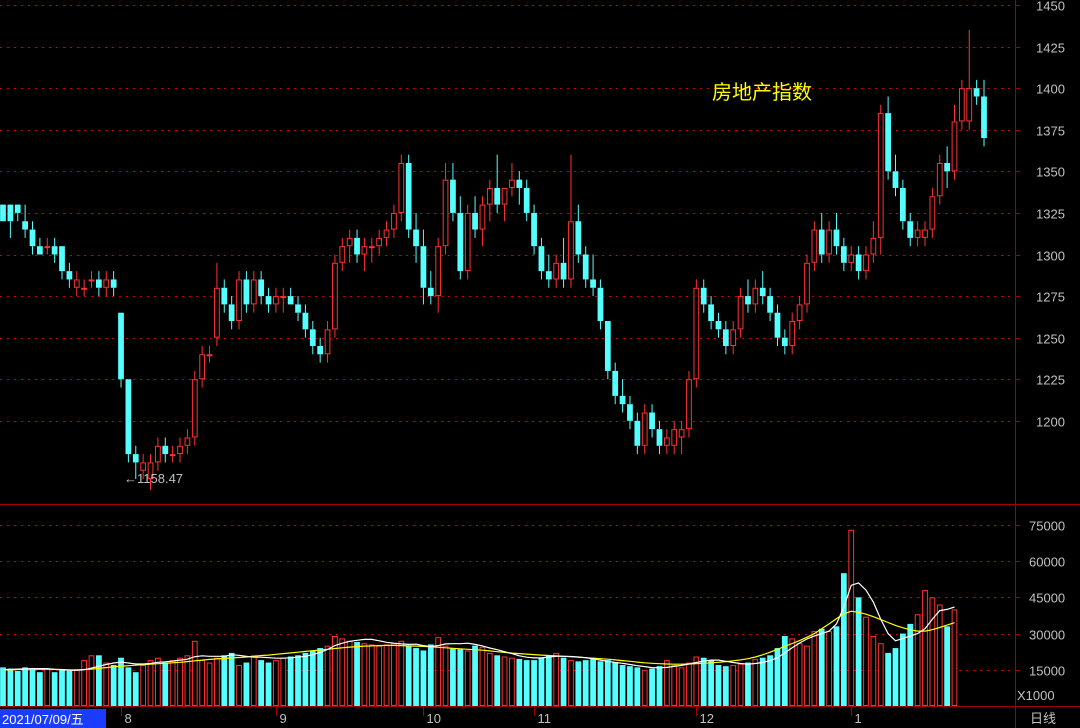 The height and width of the screenshot is (728, 1080). What do you see at coordinates (283, 718) in the screenshot?
I see `month-label: 9` at bounding box center [283, 718].